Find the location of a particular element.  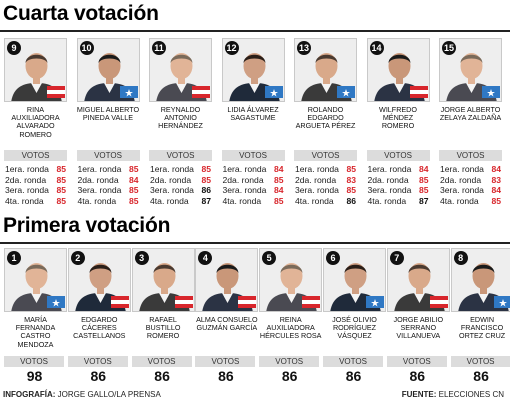

divider is located at coordinates (255, 243).